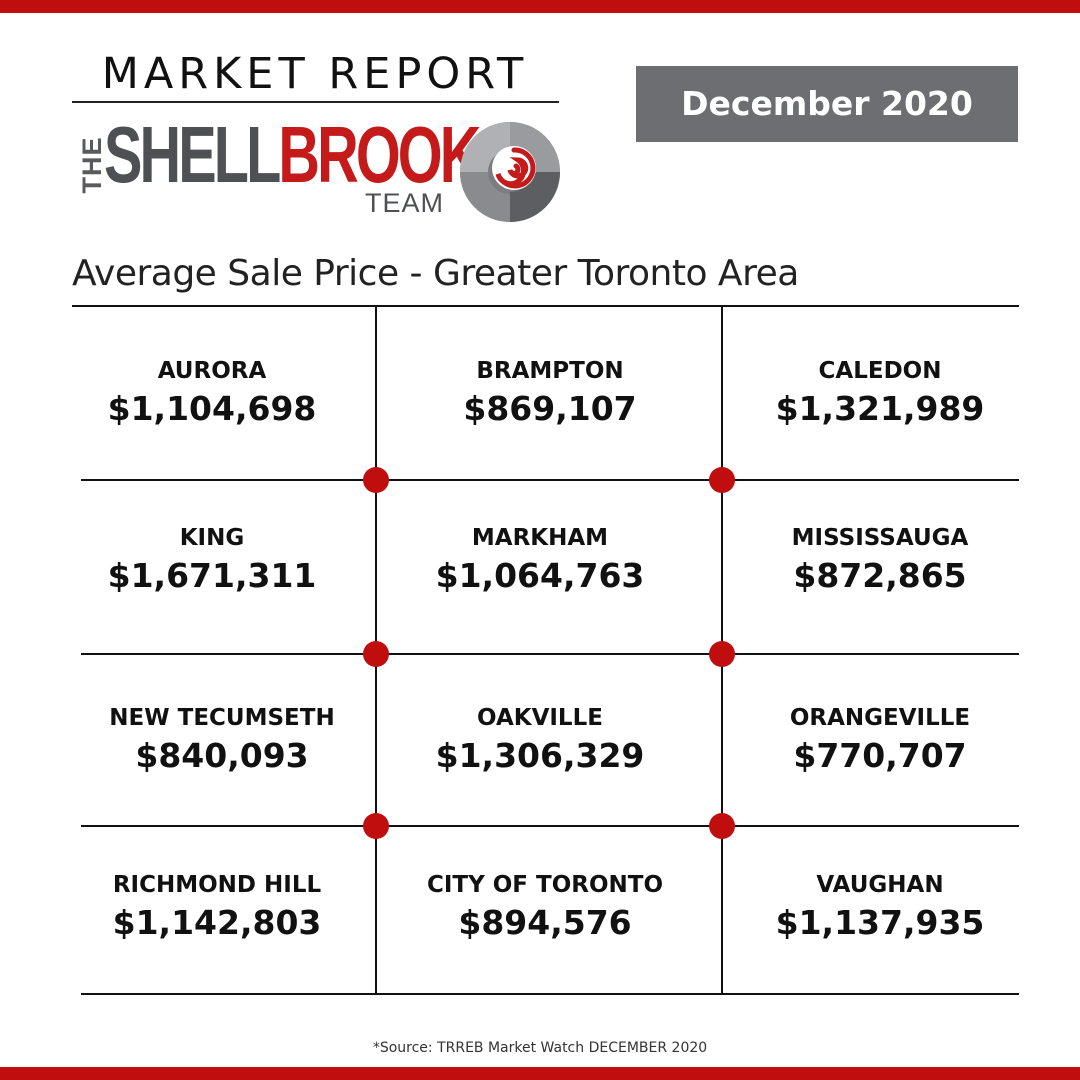 The width and height of the screenshot is (1080, 1080). What do you see at coordinates (880, 885) in the screenshot?
I see `city-name: VAUGHAN` at bounding box center [880, 885].